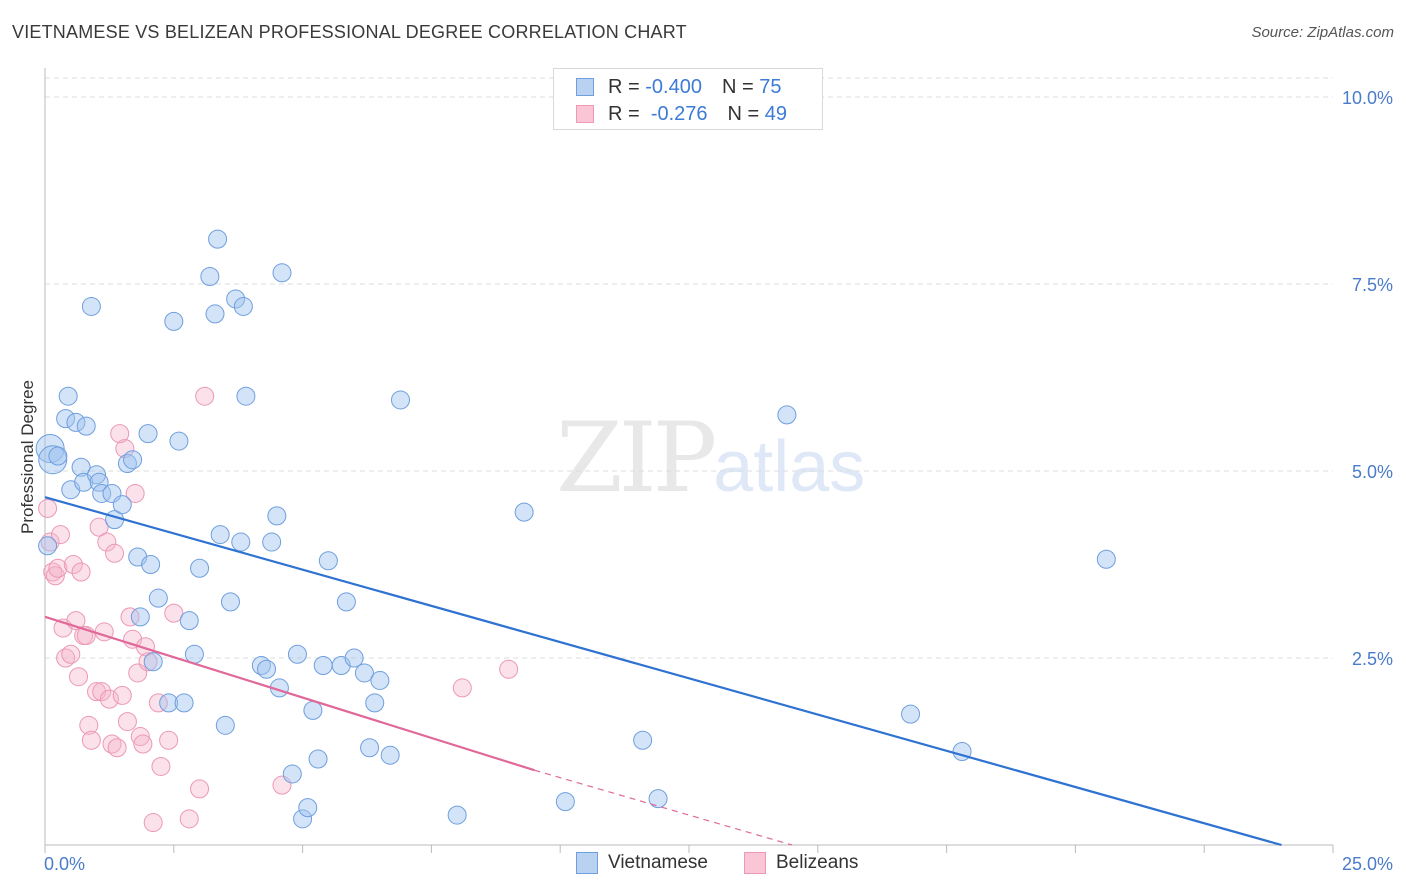 The width and height of the screenshot is (1406, 892). What do you see at coordinates (673, 86) in the screenshot?
I see `legend-r-value: -0.400` at bounding box center [673, 86].